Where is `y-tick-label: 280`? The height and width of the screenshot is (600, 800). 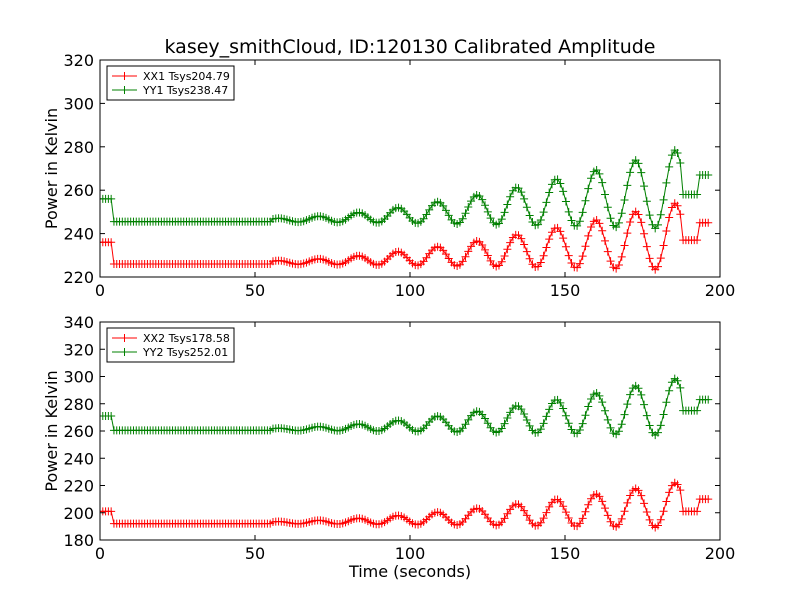
y-tick-label: 280 is located at coordinates (78, 147).